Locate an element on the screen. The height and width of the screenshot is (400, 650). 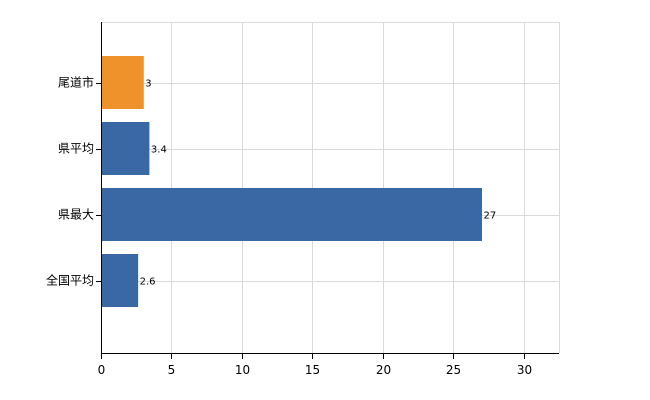
x-tick-label: 20 is located at coordinates (383, 370).